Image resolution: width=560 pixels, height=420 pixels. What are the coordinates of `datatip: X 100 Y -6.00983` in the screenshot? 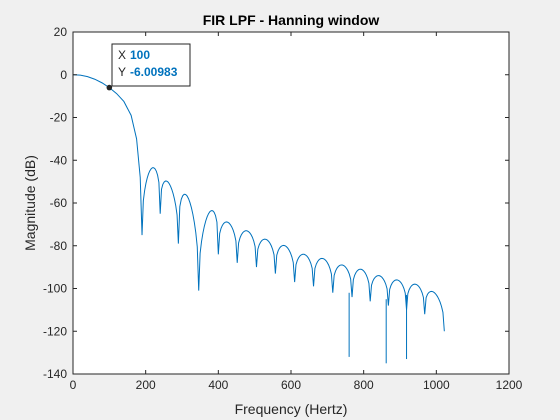 It's located at (151, 65).